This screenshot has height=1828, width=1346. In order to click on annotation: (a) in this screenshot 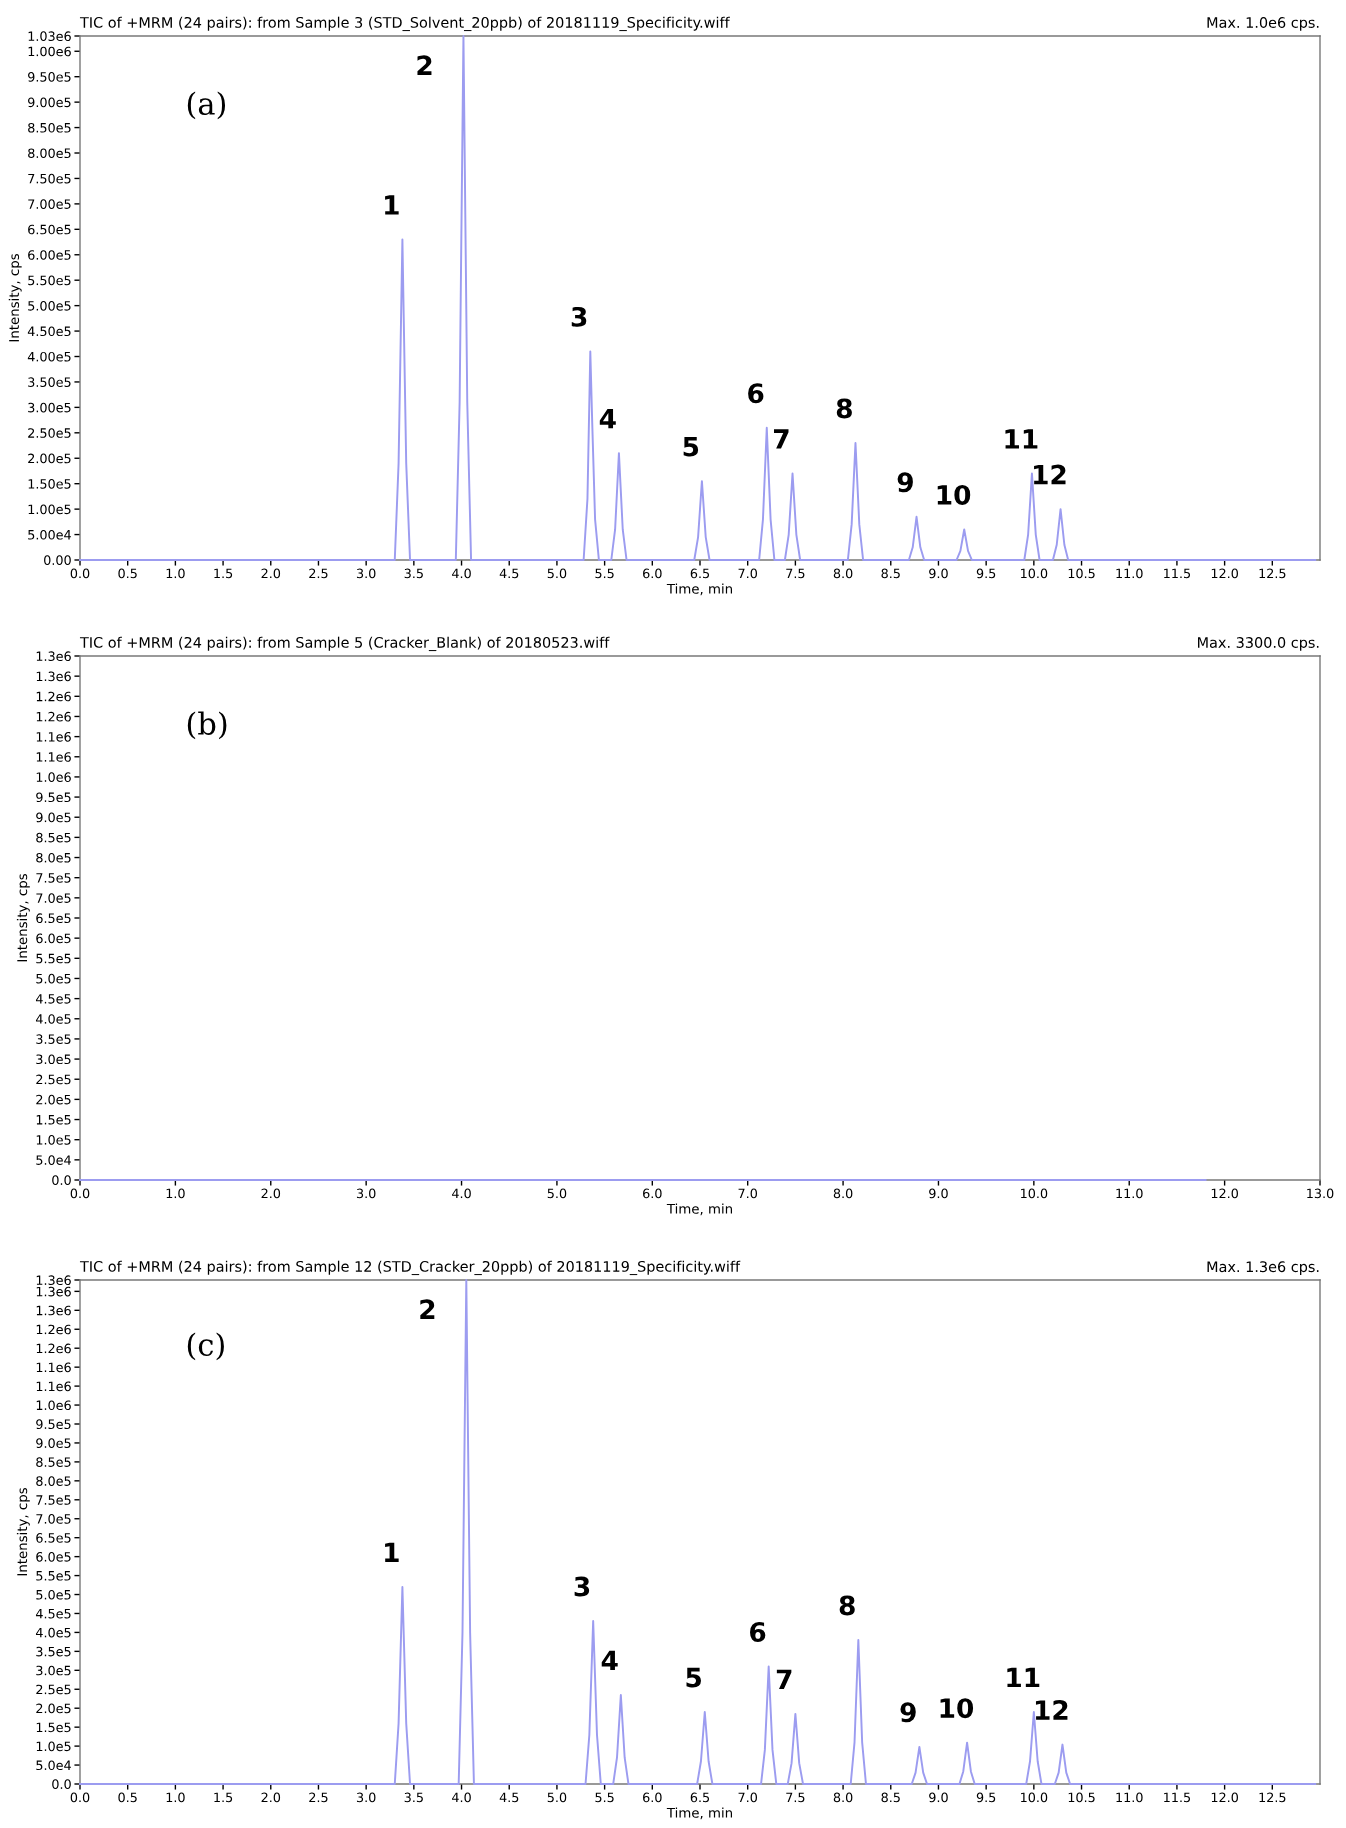, I will do `click(206, 105)`.